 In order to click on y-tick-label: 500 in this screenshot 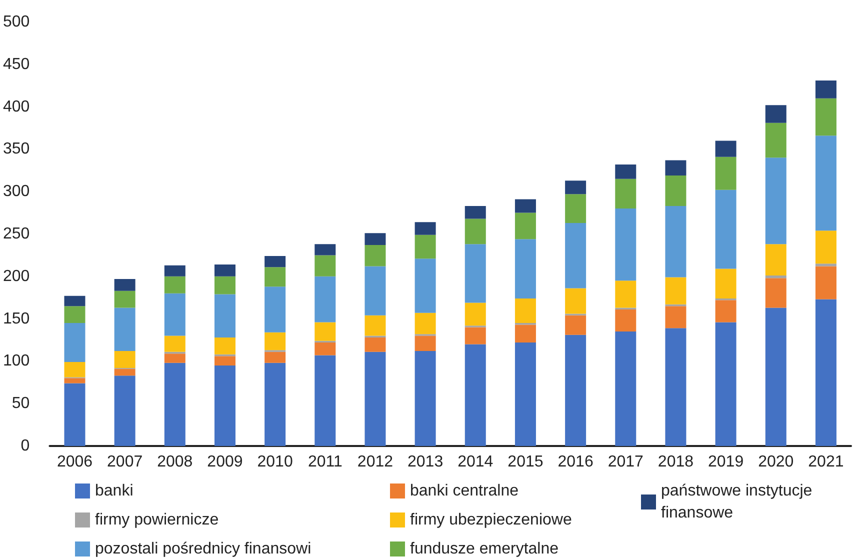, I will do `click(16, 22)`.